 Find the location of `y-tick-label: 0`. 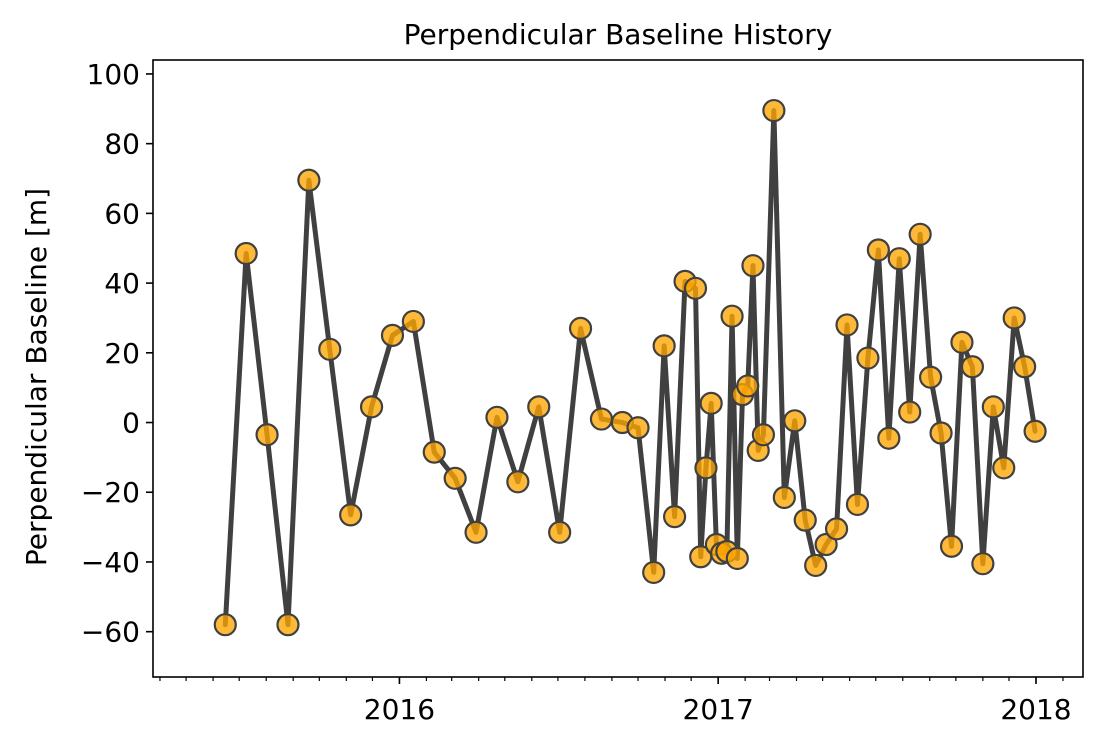

y-tick-label: 0 is located at coordinates (131, 423).